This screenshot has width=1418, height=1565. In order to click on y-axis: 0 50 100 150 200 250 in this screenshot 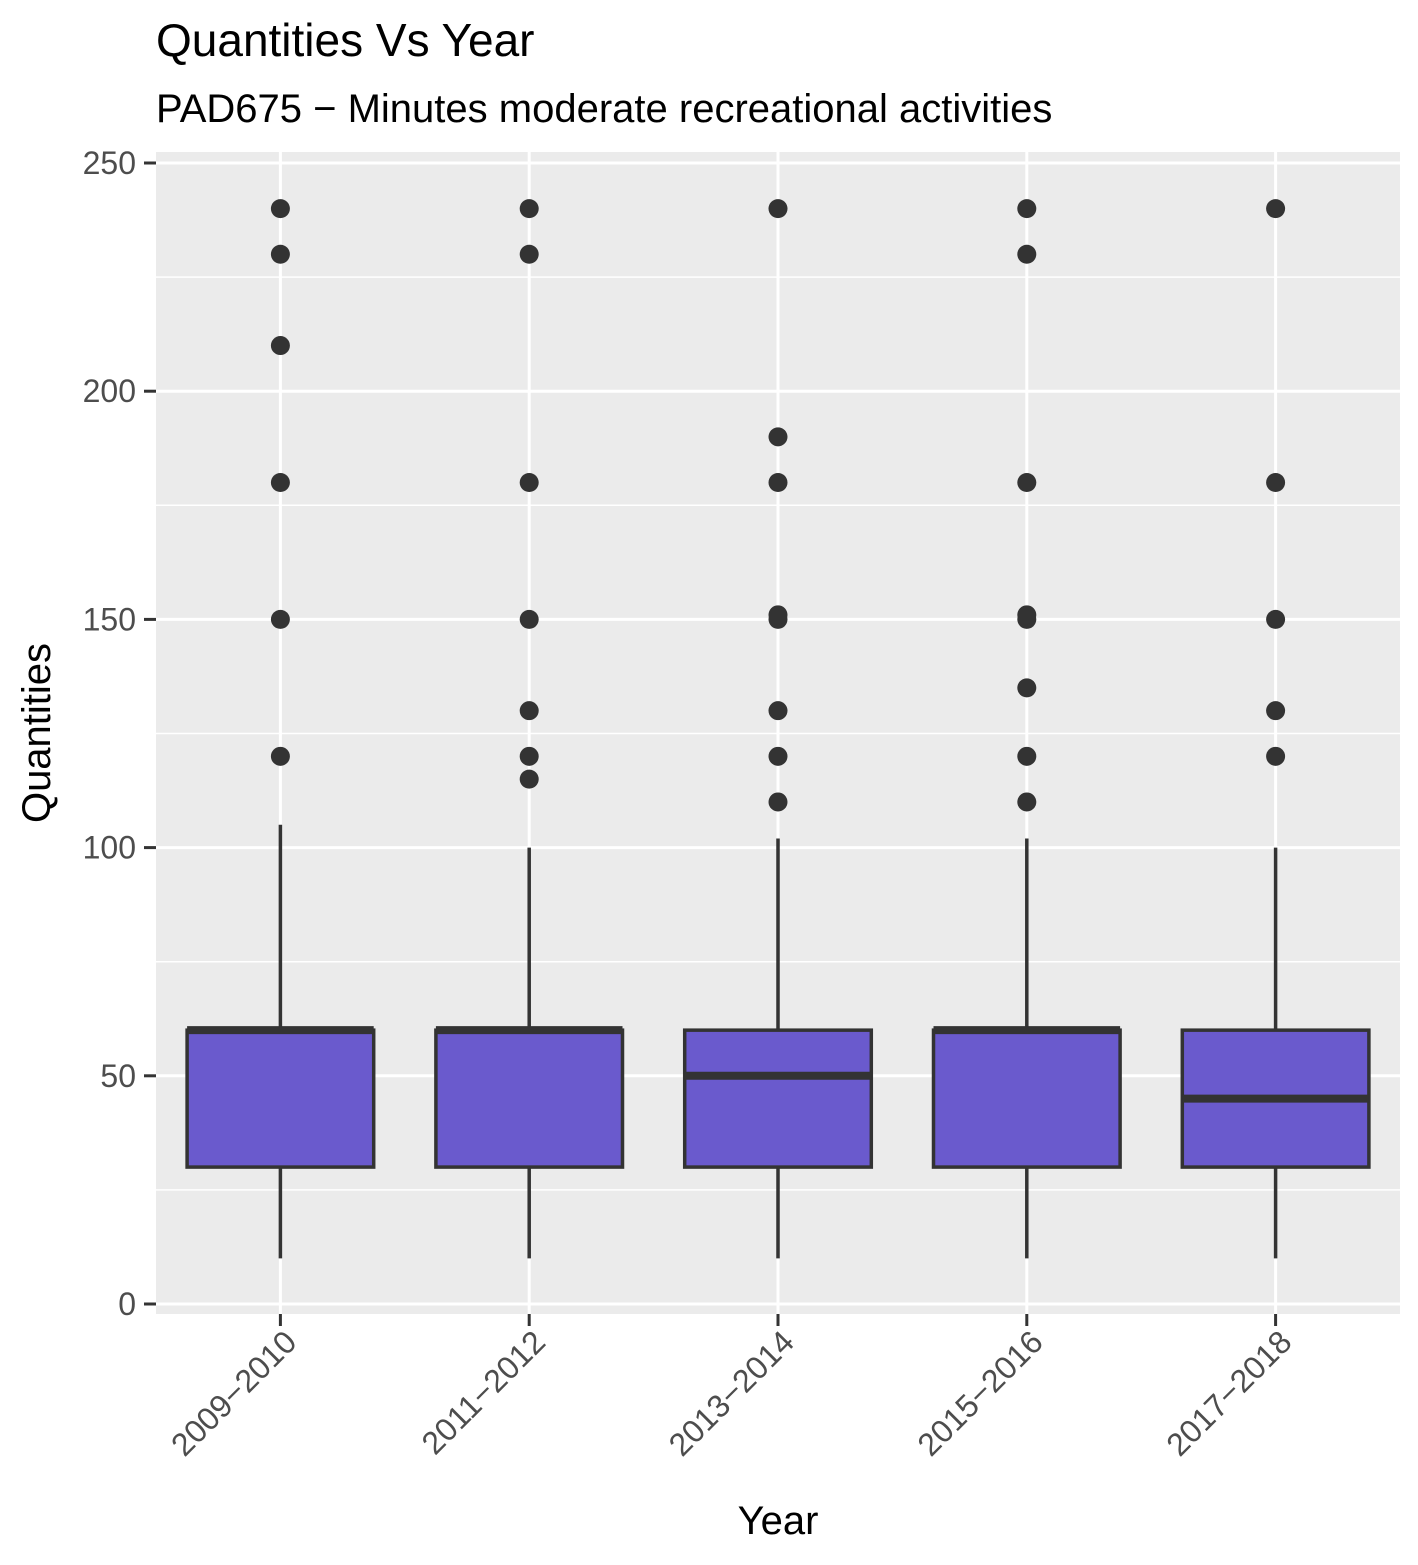, I will do `click(119, 733)`.